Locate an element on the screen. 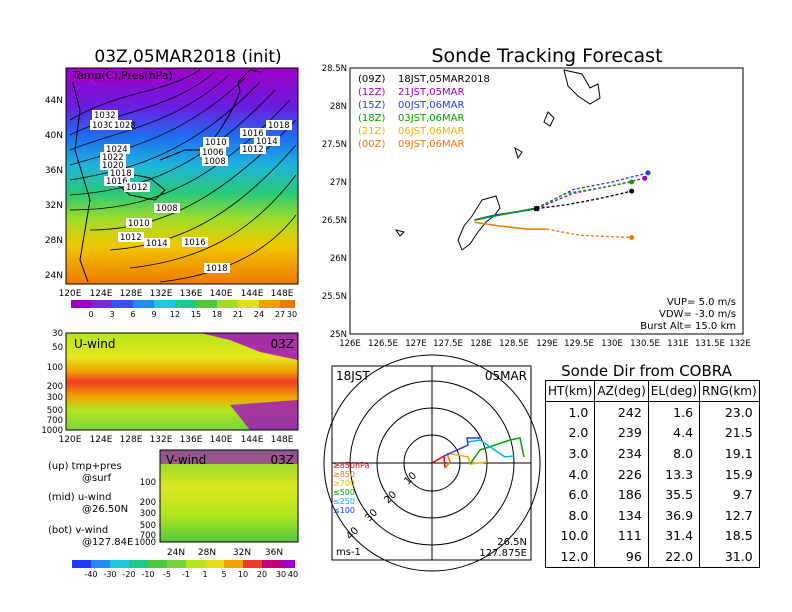 The width and height of the screenshot is (792, 612). note-bot: (bot) v-wind is located at coordinates (78, 530).